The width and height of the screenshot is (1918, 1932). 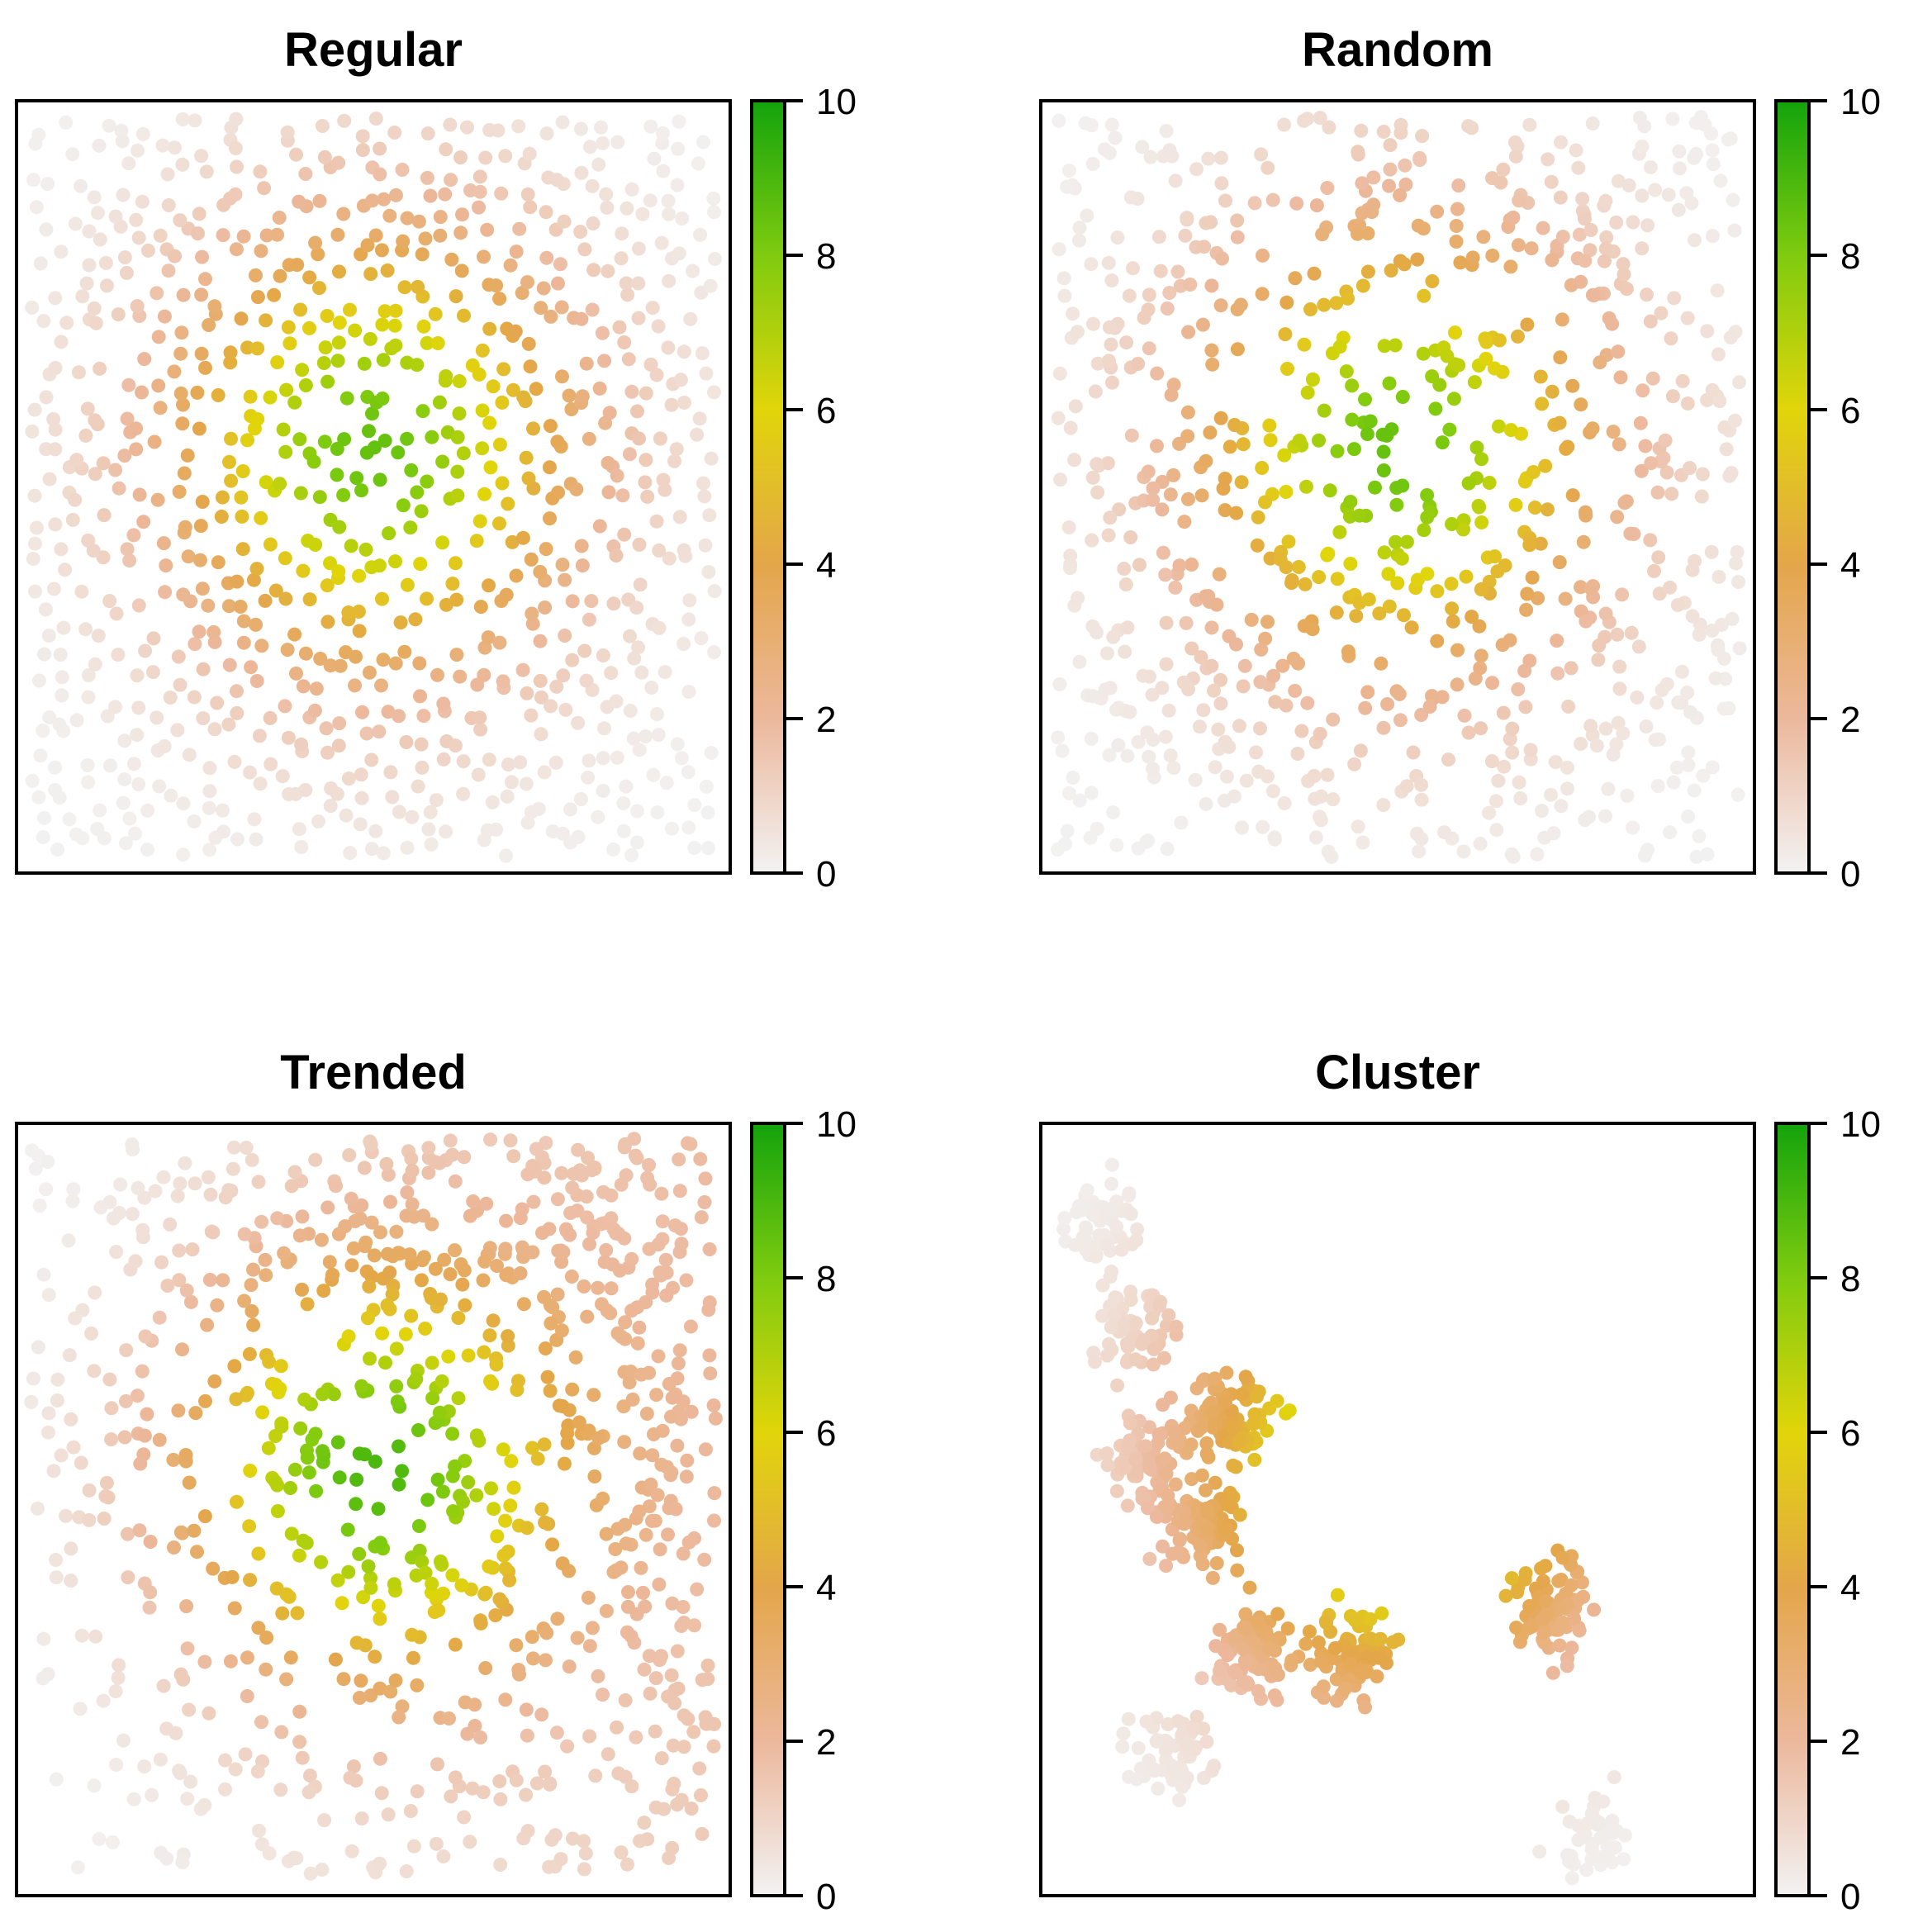 What do you see at coordinates (1850, 256) in the screenshot?
I see `colorbar-tick-label: 8` at bounding box center [1850, 256].